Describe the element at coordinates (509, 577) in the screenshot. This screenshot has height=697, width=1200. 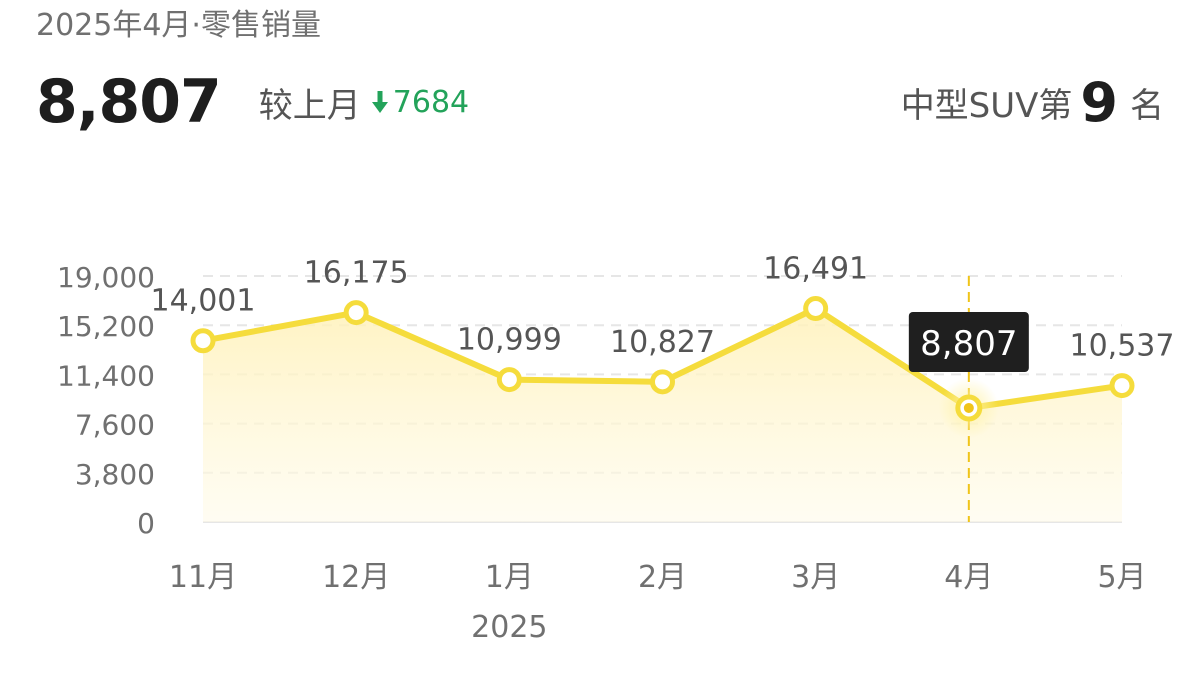
I see `x-tick-label: 1月` at that location.